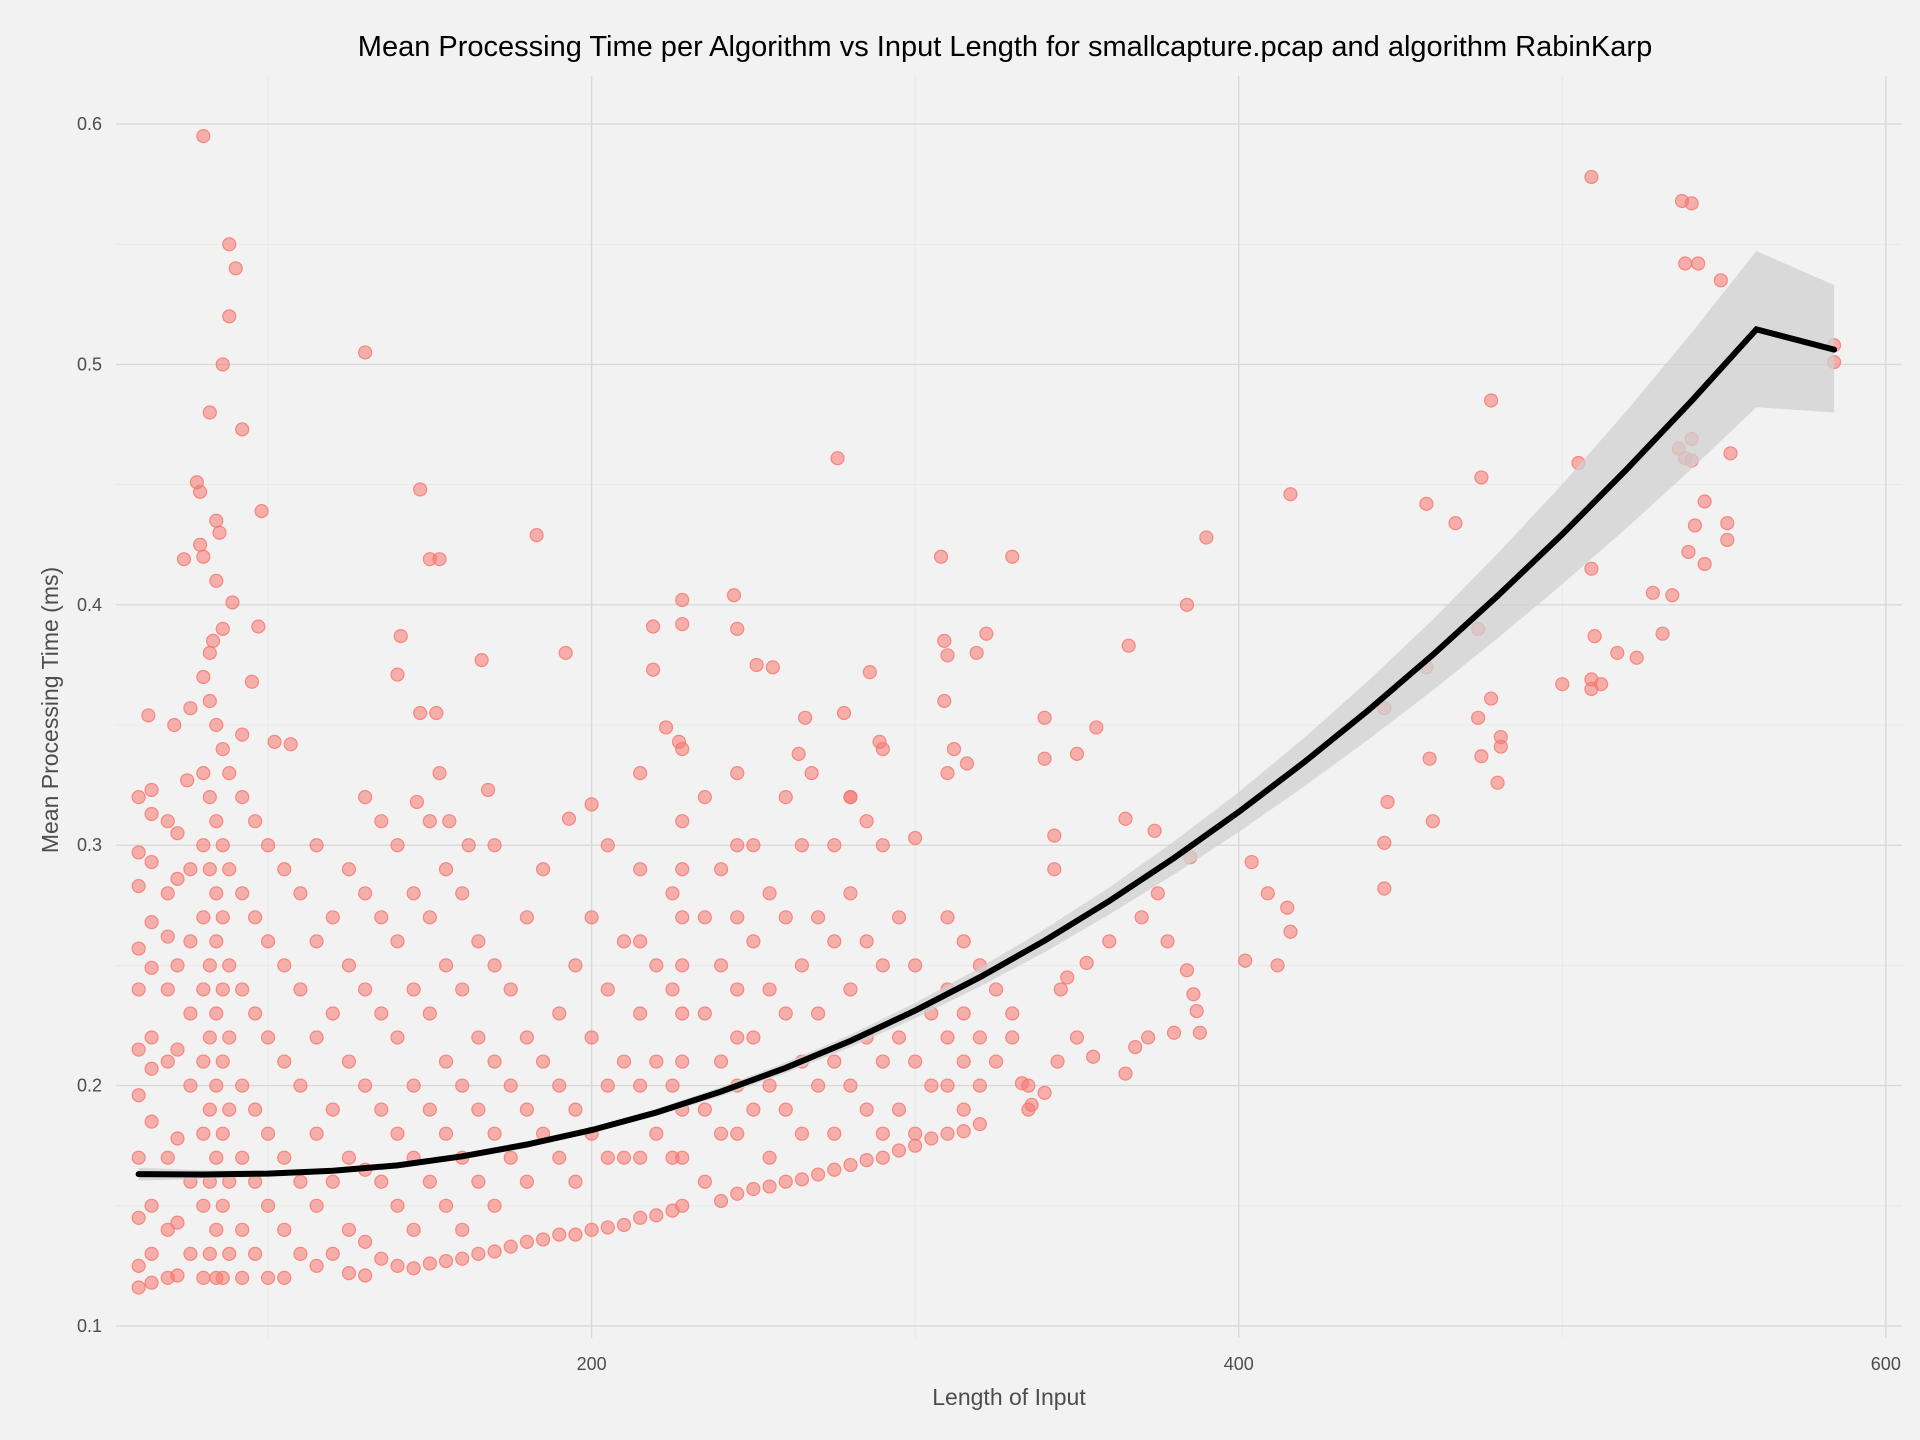  Describe the element at coordinates (89, 1326) in the screenshot. I see `y-tick-label: 0.1` at that location.